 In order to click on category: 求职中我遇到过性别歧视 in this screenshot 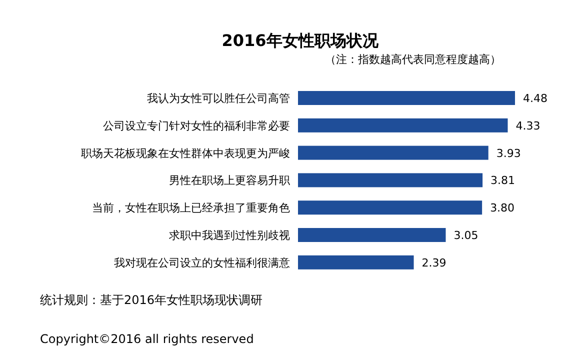, I will do `click(229, 235)`.